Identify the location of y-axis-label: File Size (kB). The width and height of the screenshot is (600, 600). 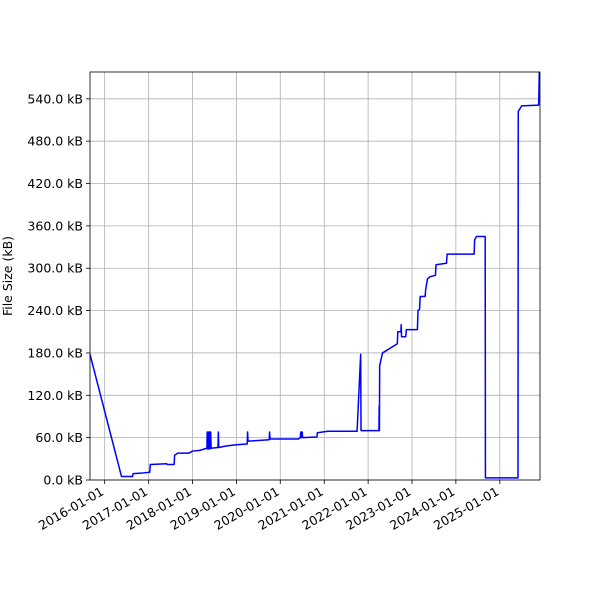
(7, 276).